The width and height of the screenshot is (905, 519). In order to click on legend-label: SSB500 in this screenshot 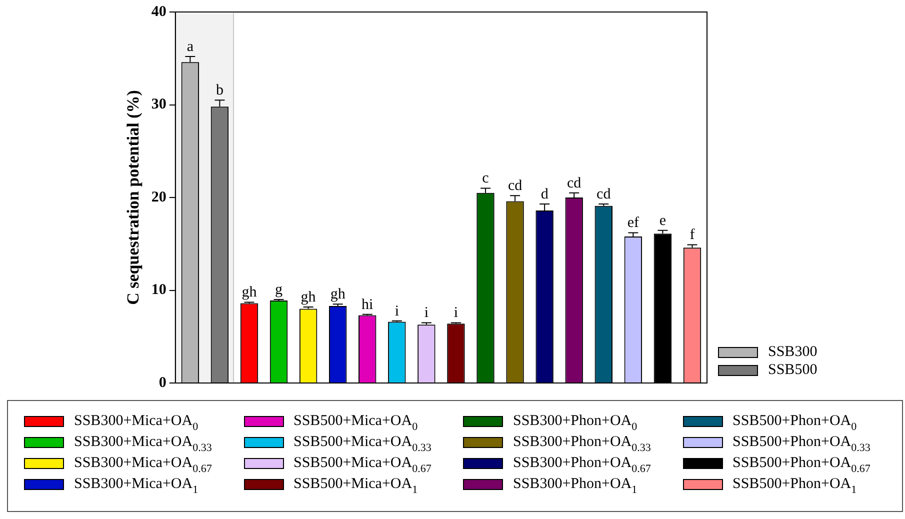, I will do `click(793, 370)`.